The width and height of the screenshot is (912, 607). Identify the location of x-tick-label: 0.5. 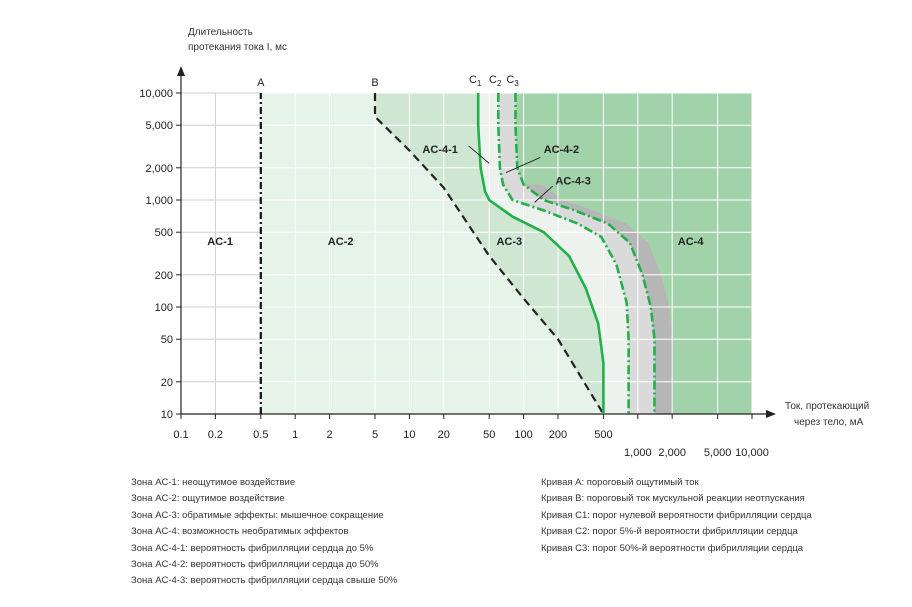
(260, 435).